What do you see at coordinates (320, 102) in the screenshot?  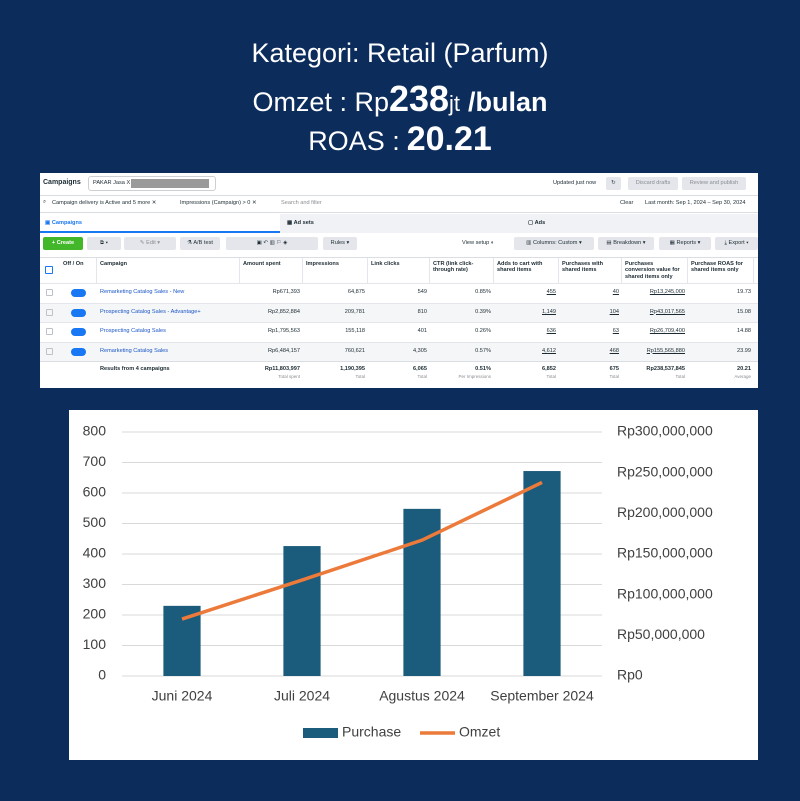 I see `omzet-prefix: Omzet : Rp` at bounding box center [320, 102].